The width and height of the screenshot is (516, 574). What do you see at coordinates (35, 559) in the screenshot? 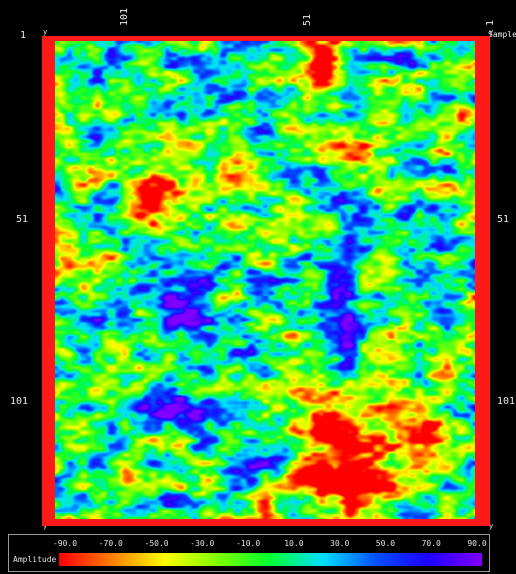
I see `colorbar-title: Amplitude` at bounding box center [35, 559].